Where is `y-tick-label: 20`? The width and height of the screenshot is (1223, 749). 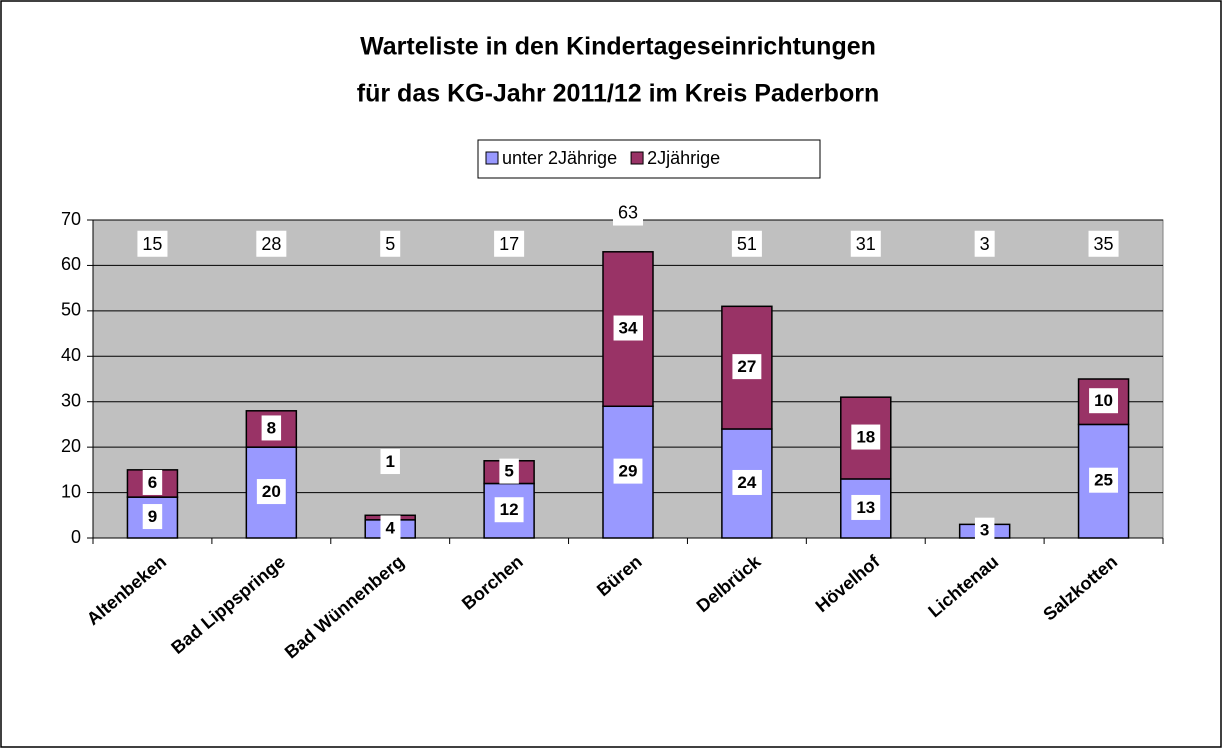 y-tick-label: 20 is located at coordinates (71, 446).